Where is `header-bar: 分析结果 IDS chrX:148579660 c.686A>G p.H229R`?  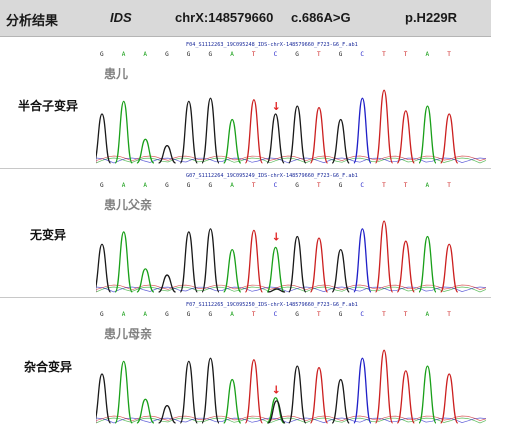 header-bar: 分析结果 IDS chrX:148579660 c.686A>G p.H229R is located at coordinates (245, 18).